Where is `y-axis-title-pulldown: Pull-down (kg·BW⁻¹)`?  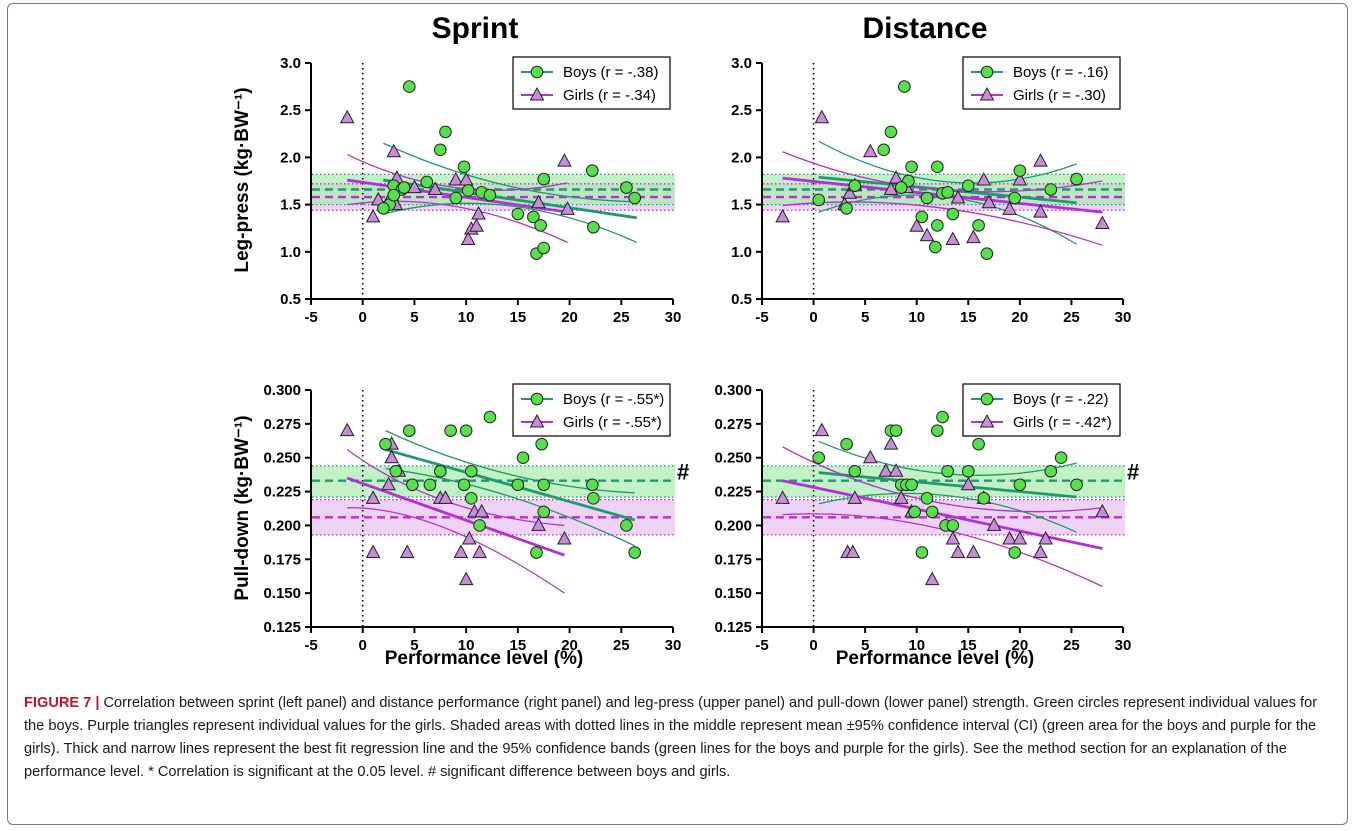 y-axis-title-pulldown: Pull-down (kg·BW⁻¹) is located at coordinates (242, 507).